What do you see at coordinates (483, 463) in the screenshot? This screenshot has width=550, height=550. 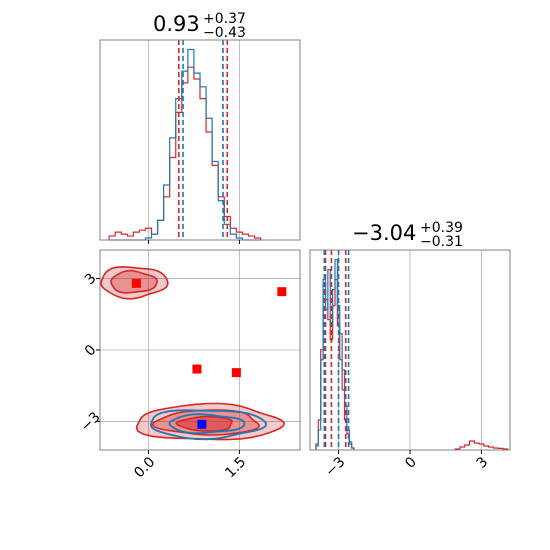 I see `x-tick-label-param2: 3` at bounding box center [483, 463].